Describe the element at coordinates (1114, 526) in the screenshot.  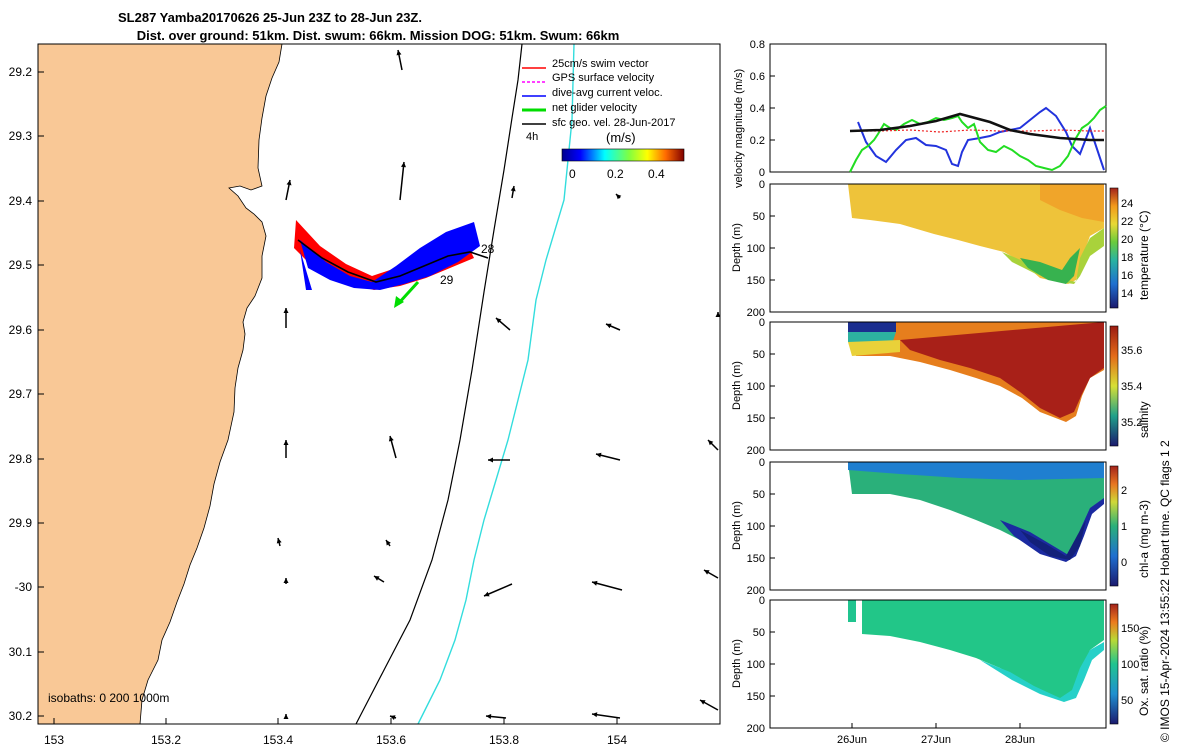
I see `chl-a-colorbar` at that location.